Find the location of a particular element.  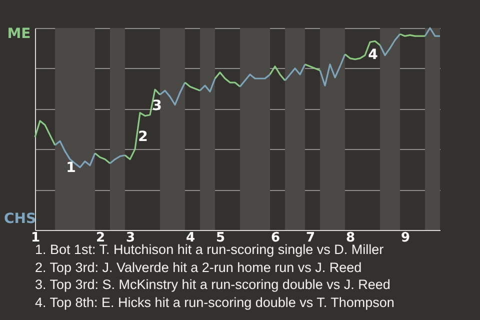

x-tick-label: 9 is located at coordinates (405, 238).